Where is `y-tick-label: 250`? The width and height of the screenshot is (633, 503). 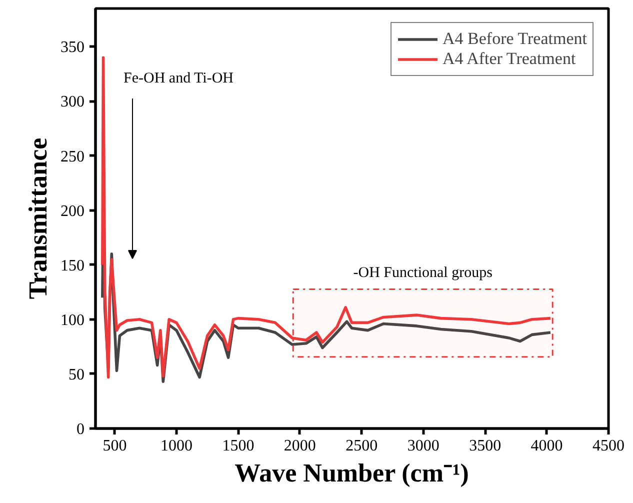
y-tick-label: 250 is located at coordinates (72, 157).